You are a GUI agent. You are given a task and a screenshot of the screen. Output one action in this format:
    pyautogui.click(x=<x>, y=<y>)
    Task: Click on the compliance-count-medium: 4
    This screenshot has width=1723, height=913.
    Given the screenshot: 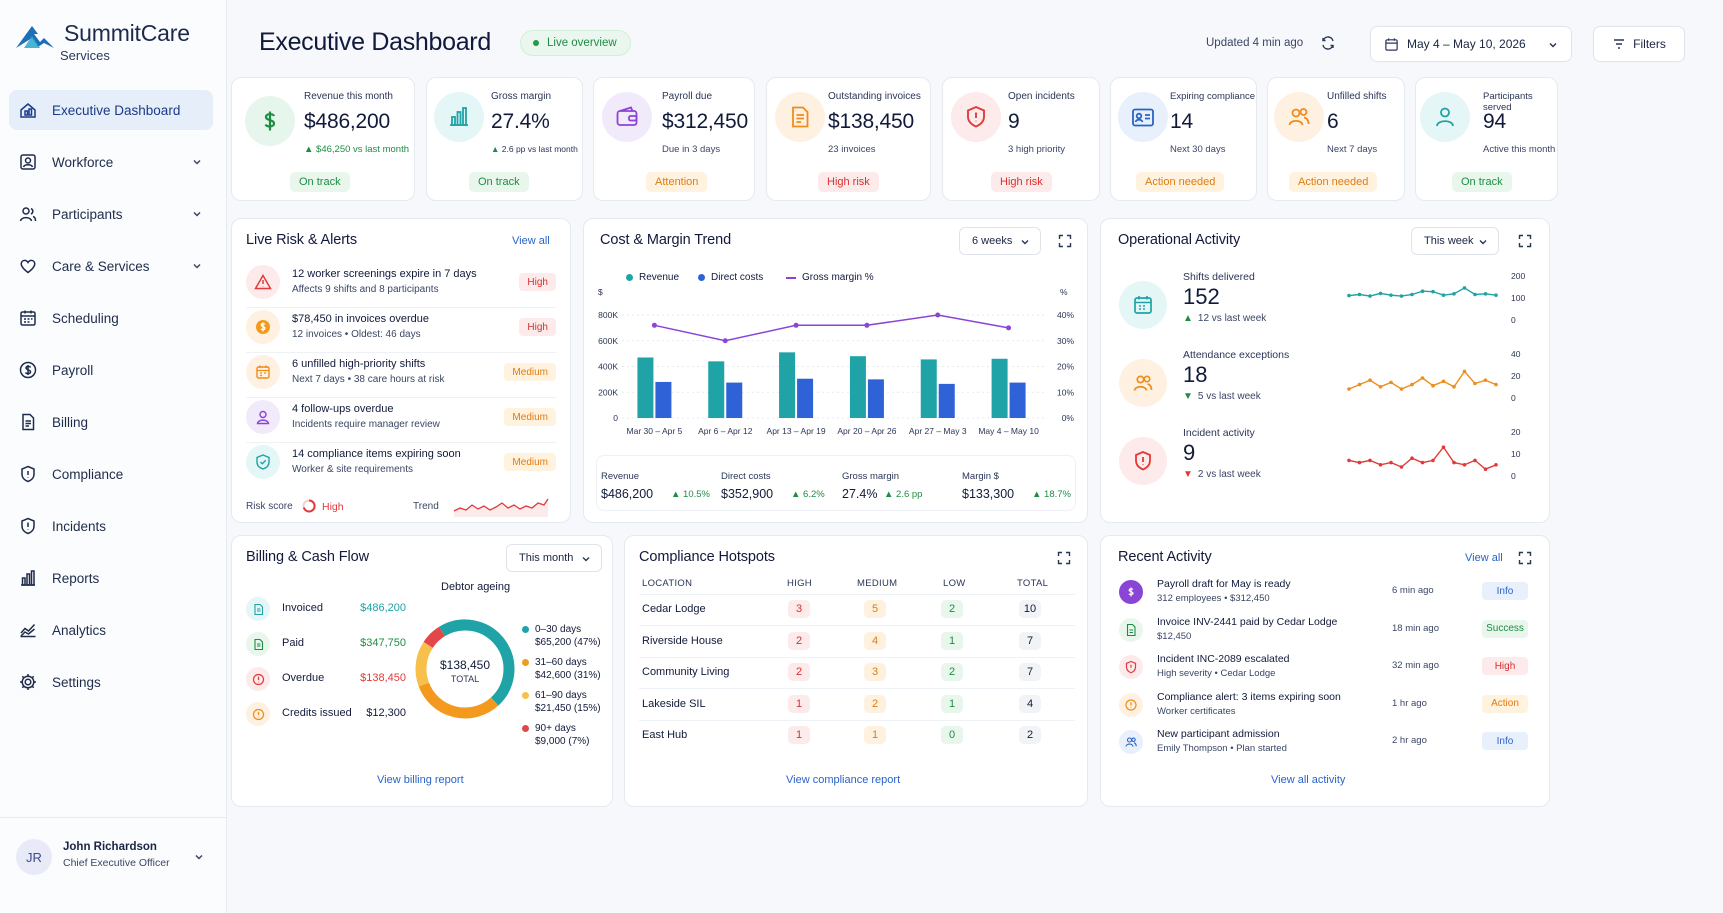 What is the action you would take?
    pyautogui.click(x=875, y=640)
    